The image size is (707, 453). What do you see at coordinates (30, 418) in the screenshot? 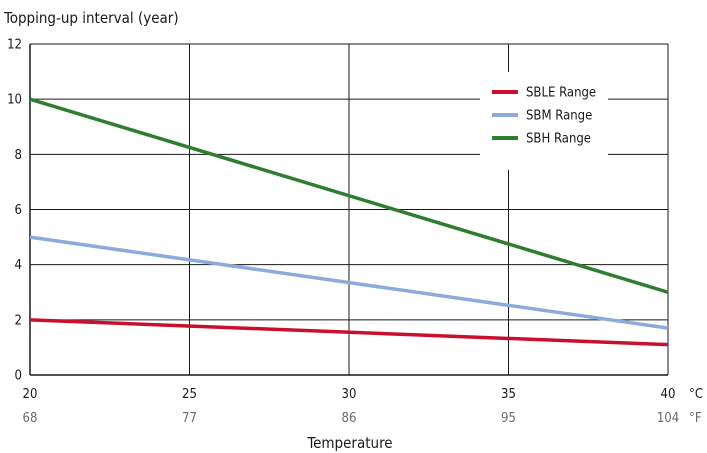
I see `x-tick-label-secondary: 68` at bounding box center [30, 418].